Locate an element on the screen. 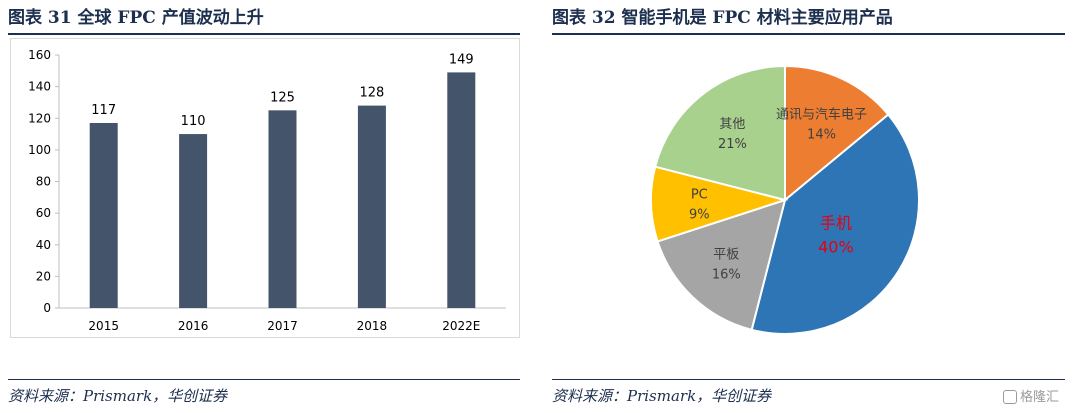 This screenshot has width=1073, height=413. pie-category-label: 通讯与汽车电子 is located at coordinates (821, 114).